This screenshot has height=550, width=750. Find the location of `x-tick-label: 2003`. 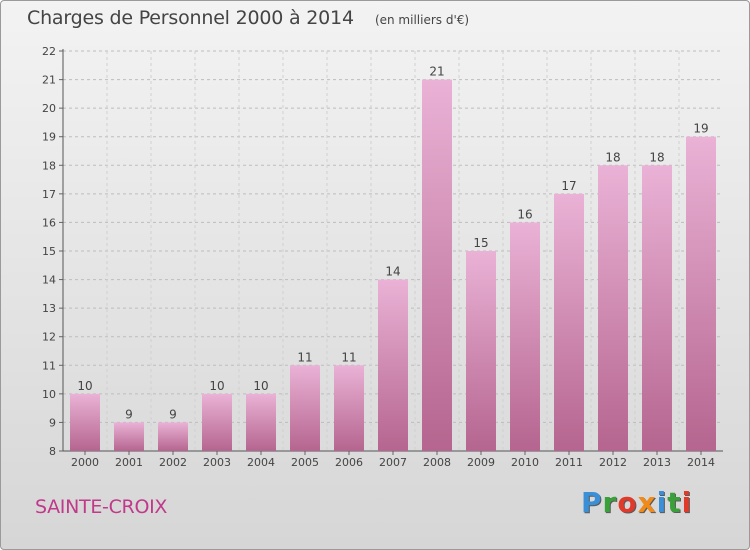

x-tick-label: 2003 is located at coordinates (217, 462).